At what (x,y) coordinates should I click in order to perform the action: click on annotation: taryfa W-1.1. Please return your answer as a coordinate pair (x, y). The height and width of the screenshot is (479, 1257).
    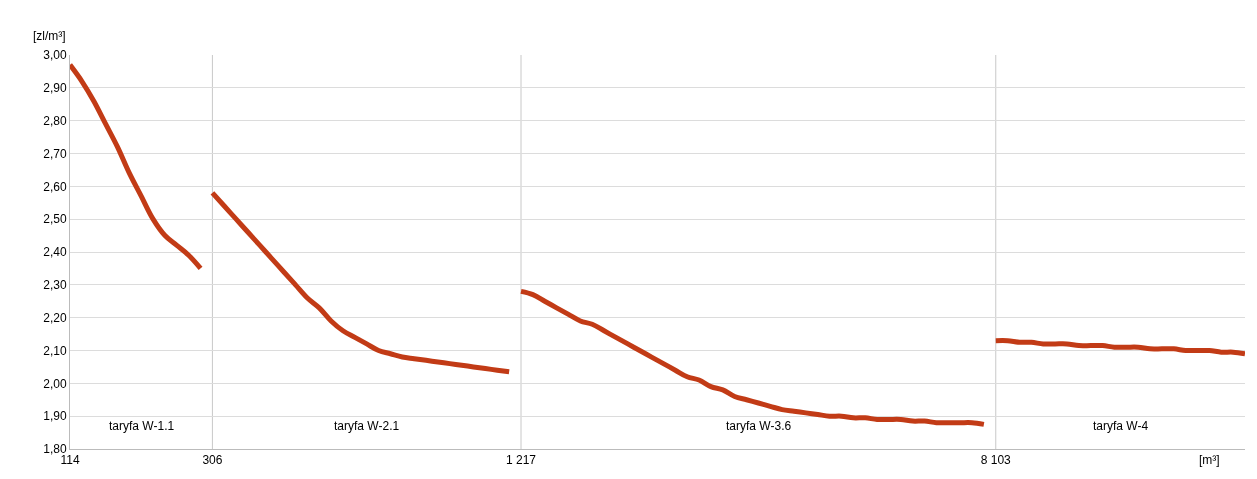
    Looking at the image, I should click on (142, 426).